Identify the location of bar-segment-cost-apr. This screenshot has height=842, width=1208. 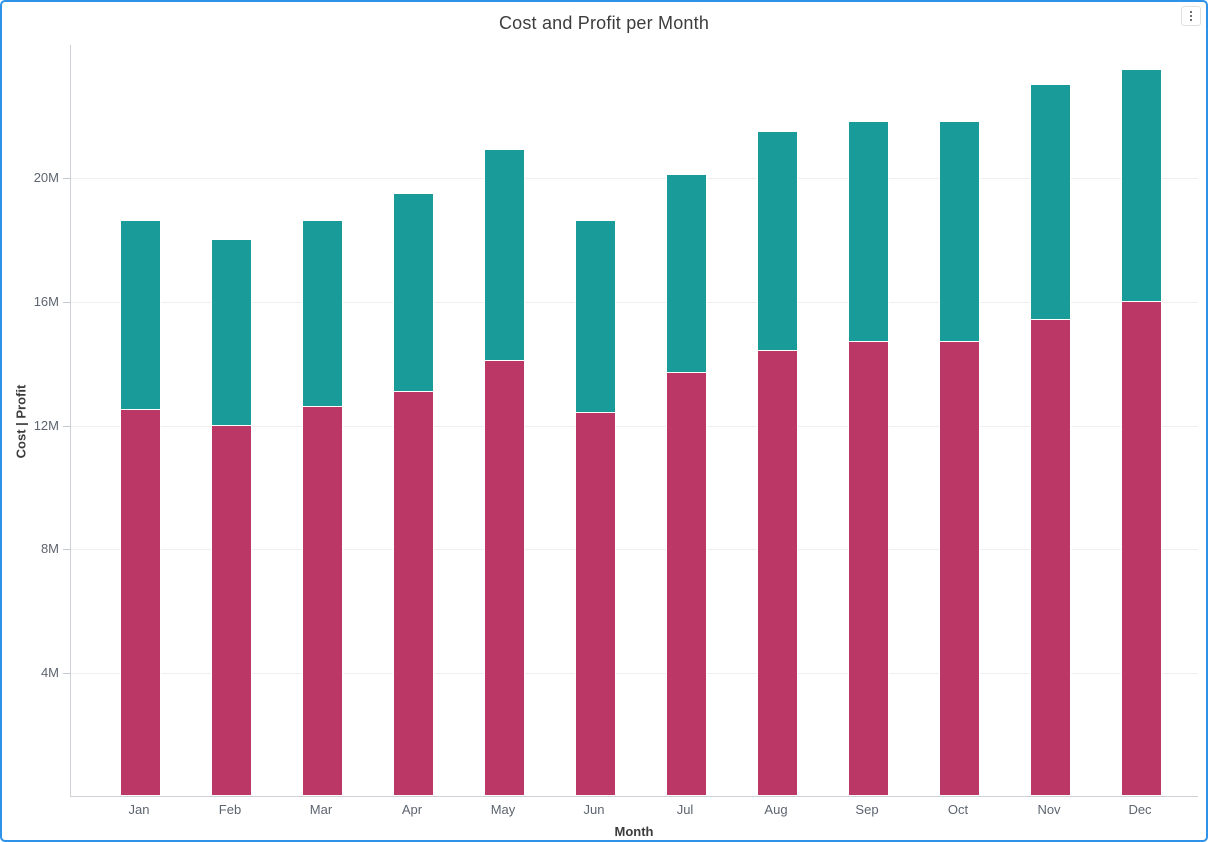
(413, 593).